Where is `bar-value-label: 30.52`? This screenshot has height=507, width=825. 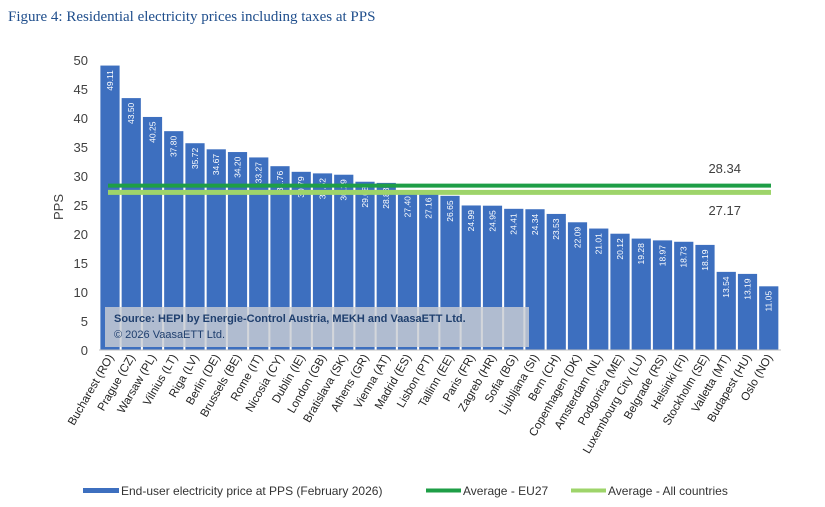 bar-value-label: 30.52 is located at coordinates (323, 189).